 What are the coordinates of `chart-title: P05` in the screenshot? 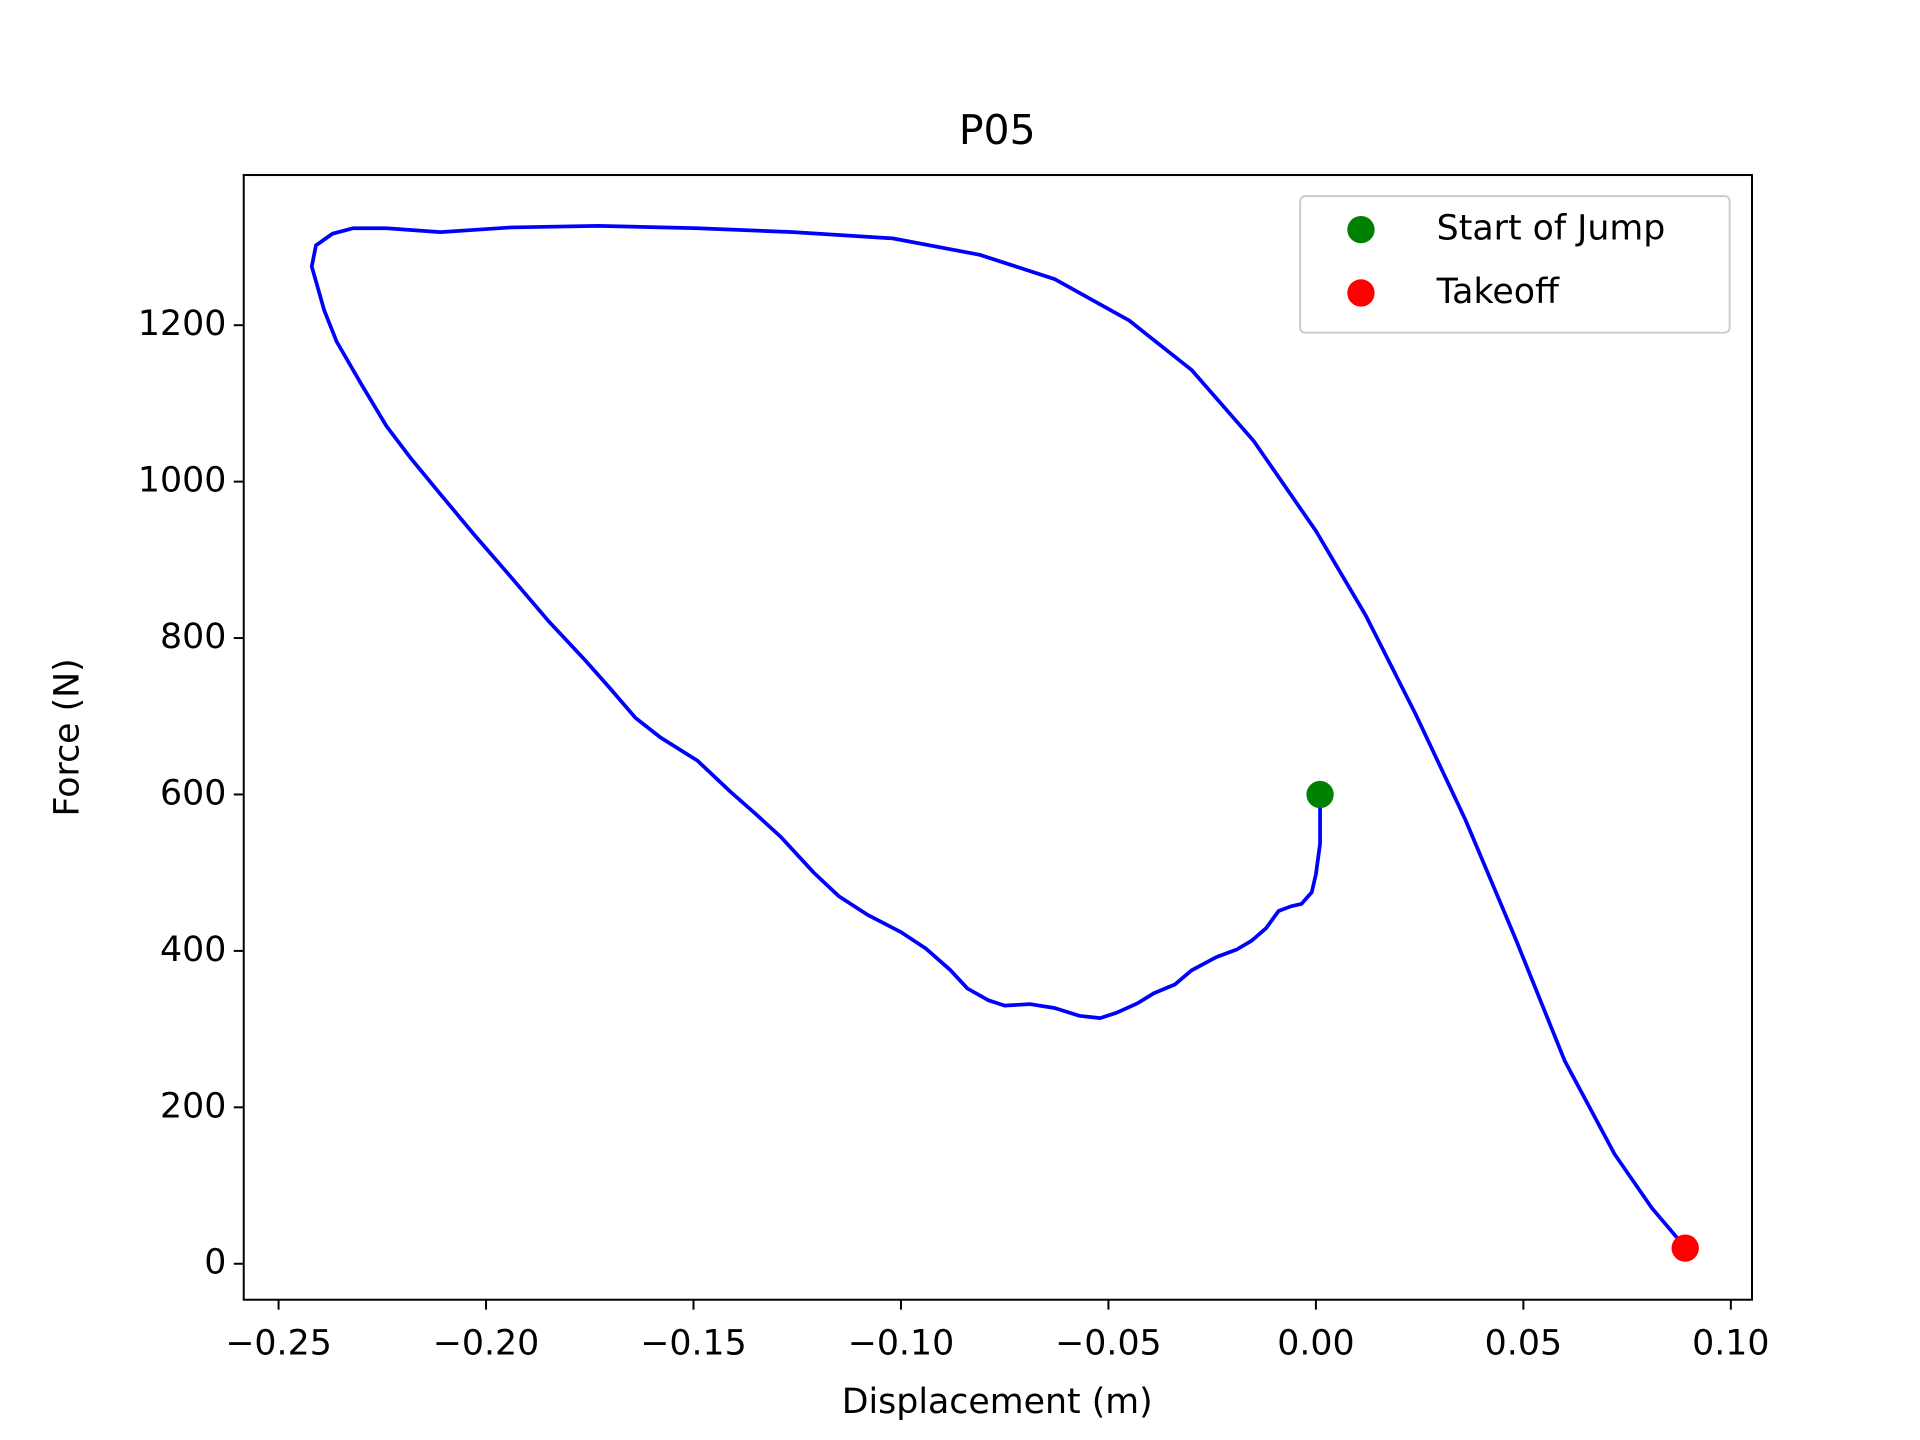 It's located at (997, 130).